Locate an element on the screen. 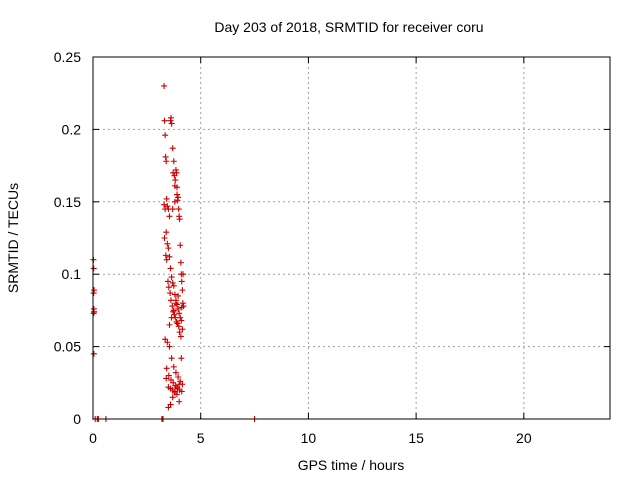 This screenshot has width=640, height=480. x-tick-label: 0 is located at coordinates (93, 438).